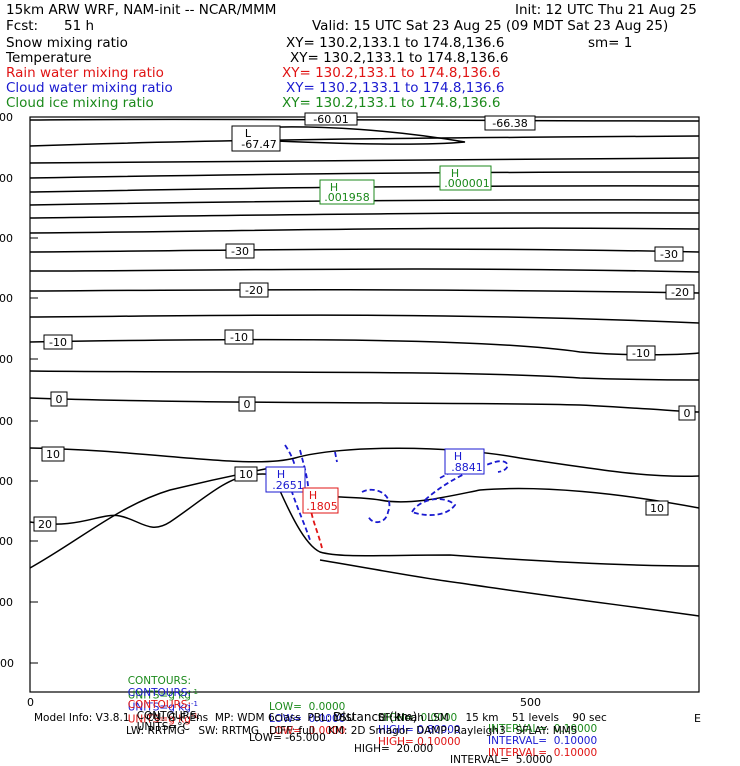 Image resolution: width=740 pixels, height=766 pixels. I want to click on y-tick-label: 700, so click(6, 481).